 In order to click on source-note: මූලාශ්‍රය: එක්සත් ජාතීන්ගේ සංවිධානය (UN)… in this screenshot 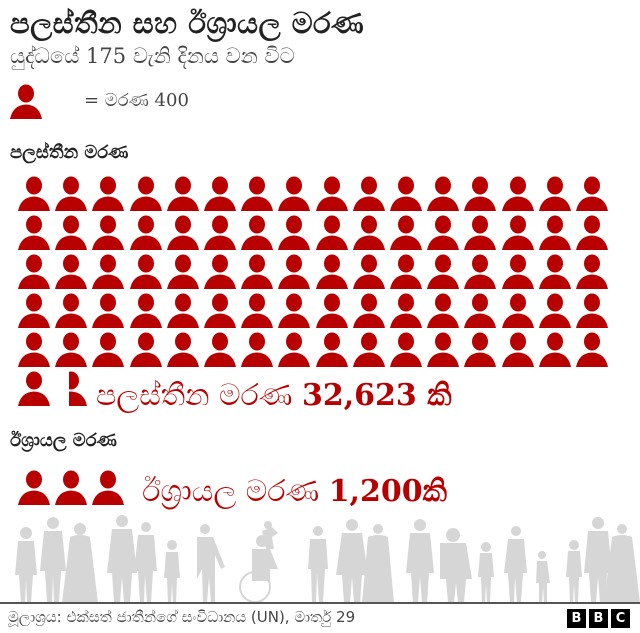, I will do `click(182, 617)`.